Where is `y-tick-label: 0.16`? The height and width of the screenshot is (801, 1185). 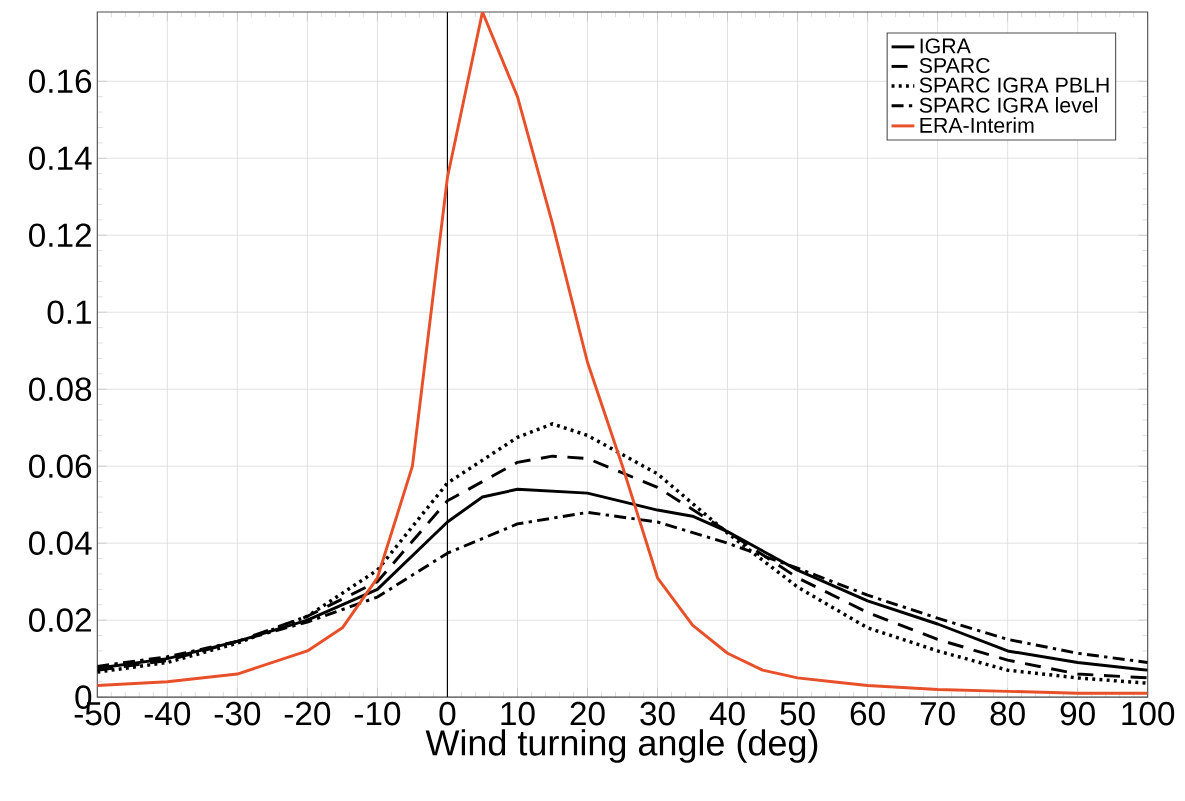 y-tick-label: 0.16 is located at coordinates (60, 81).